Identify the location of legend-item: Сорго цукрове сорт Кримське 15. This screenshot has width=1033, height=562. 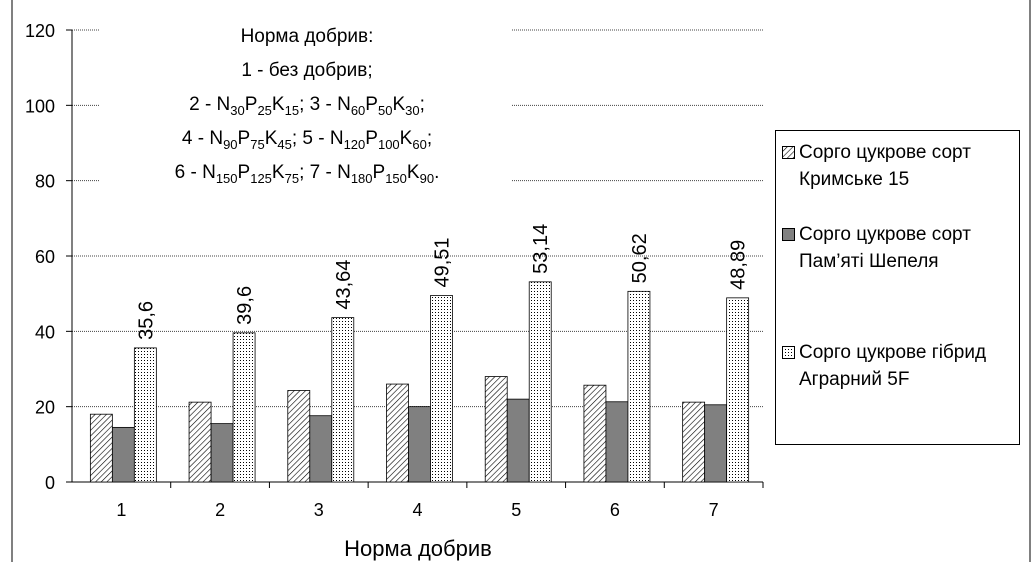
(898, 166).